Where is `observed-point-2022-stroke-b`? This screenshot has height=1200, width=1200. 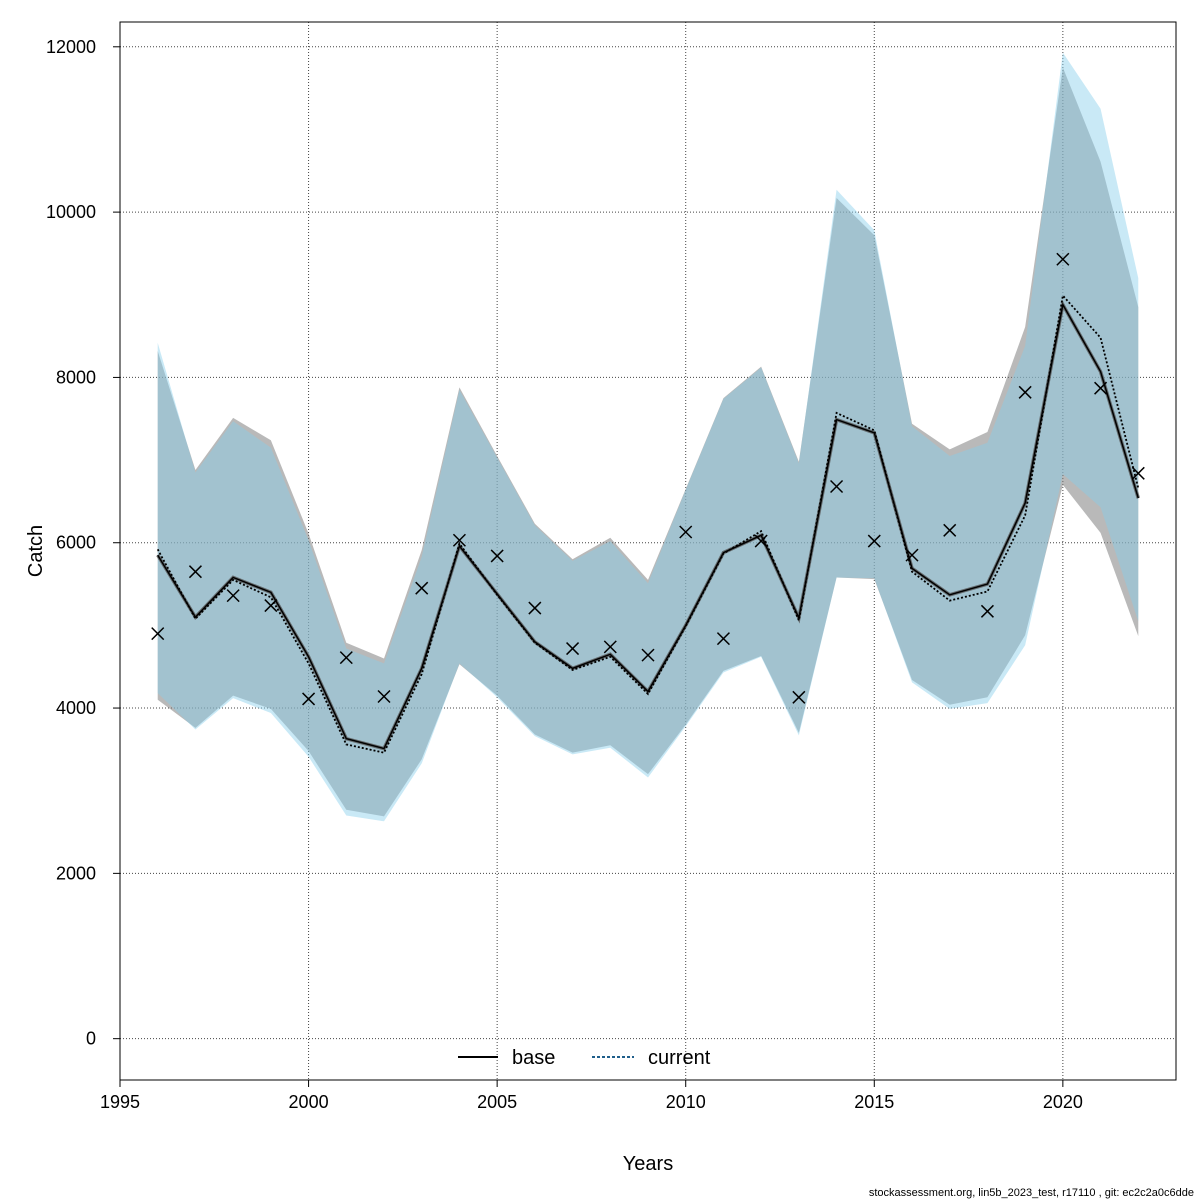
observed-point-2022-stroke-b is located at coordinates (1138, 473).